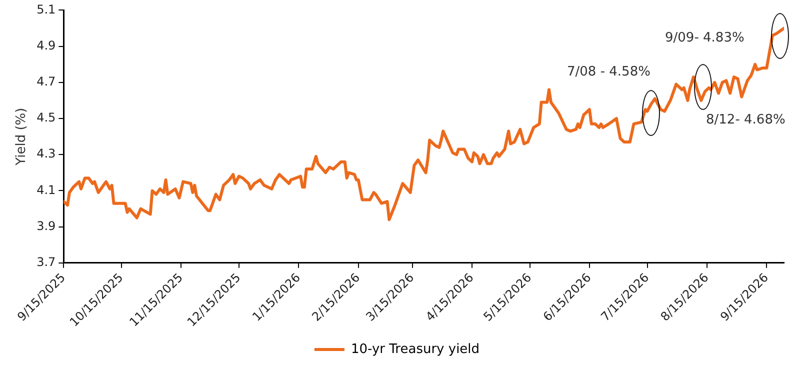 This screenshot has width=800, height=366. Describe the element at coordinates (704, 38) in the screenshot. I see `annotation: 9/09- 4.83%` at that location.